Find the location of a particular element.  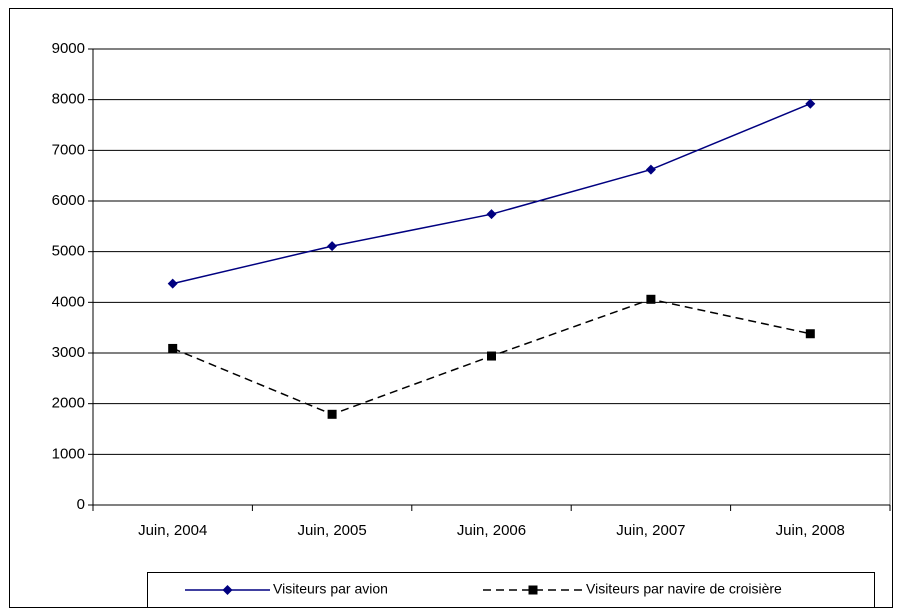

x-tick-label: Juin, 2006 is located at coordinates (491, 530).